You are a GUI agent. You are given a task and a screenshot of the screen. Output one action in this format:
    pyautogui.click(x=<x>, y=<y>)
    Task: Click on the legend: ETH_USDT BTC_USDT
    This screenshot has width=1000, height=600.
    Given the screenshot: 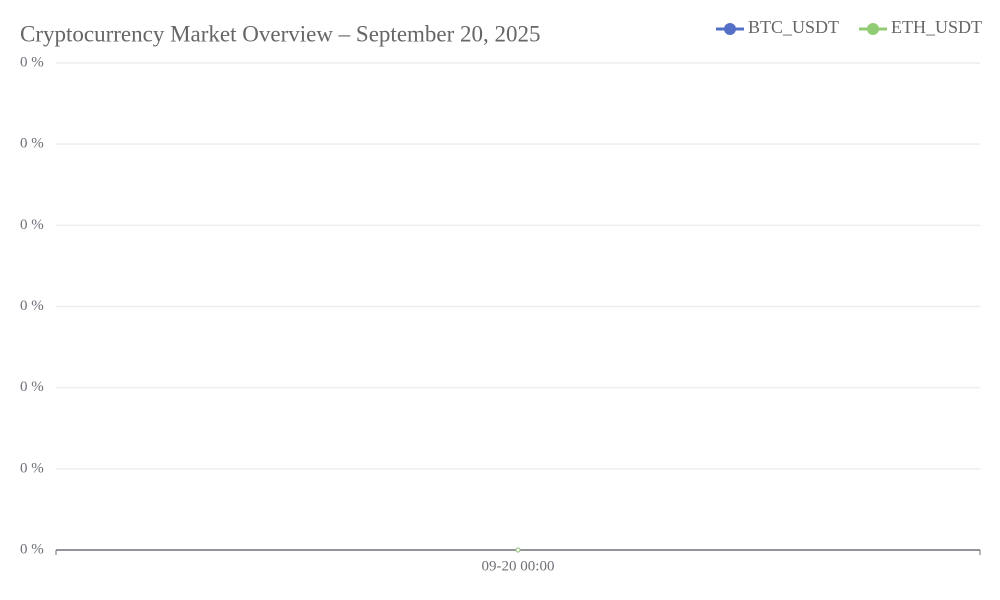 What is the action you would take?
    pyautogui.click(x=848, y=27)
    